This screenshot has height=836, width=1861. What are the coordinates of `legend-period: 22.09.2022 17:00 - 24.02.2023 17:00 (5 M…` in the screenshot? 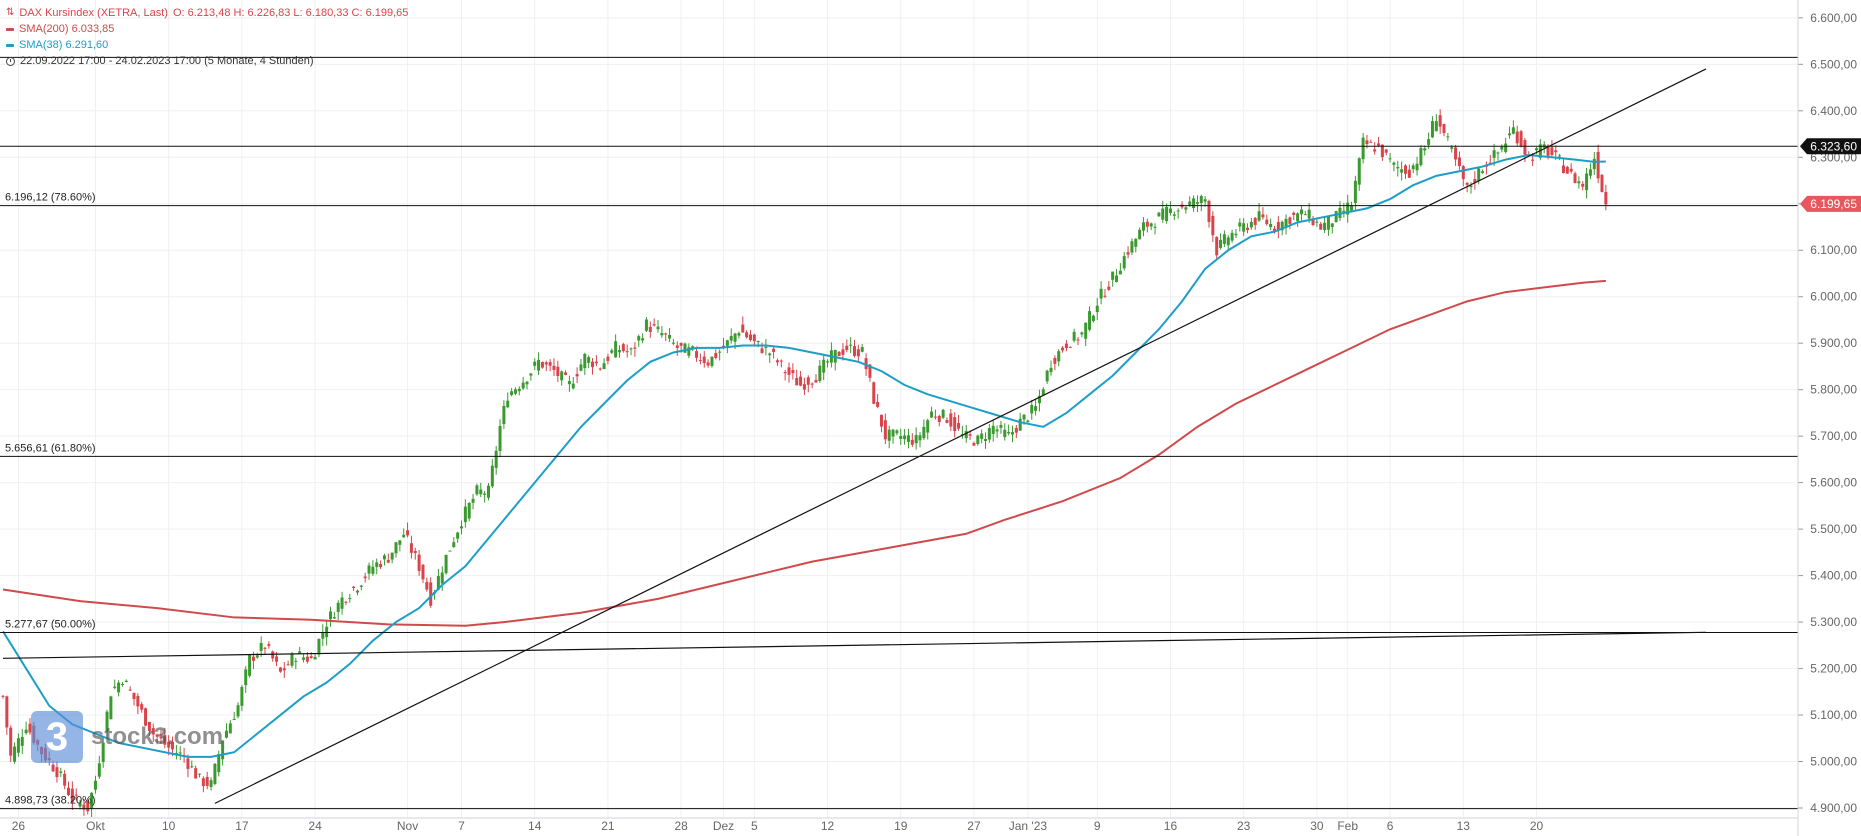 It's located at (207, 61).